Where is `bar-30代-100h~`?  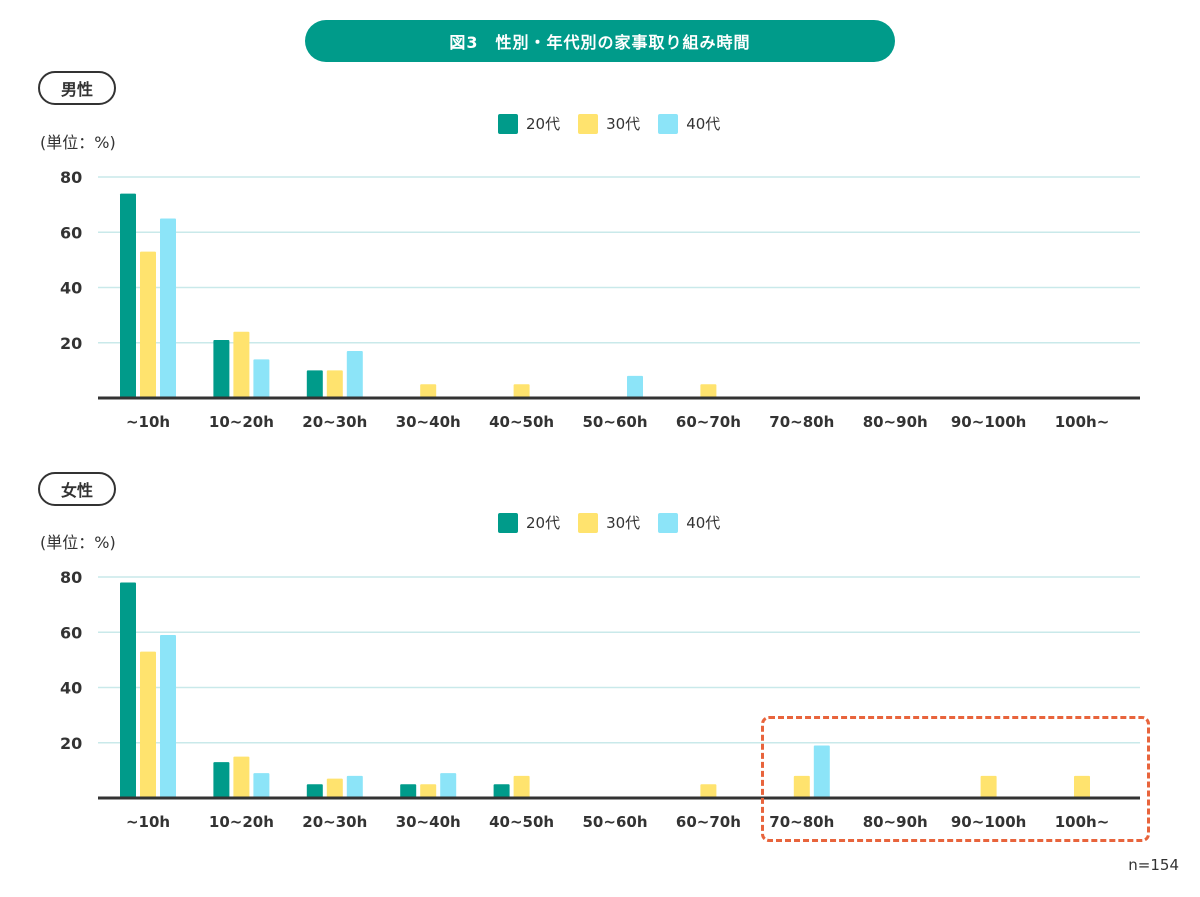
bar-30代-100h~ is located at coordinates (1082, 786).